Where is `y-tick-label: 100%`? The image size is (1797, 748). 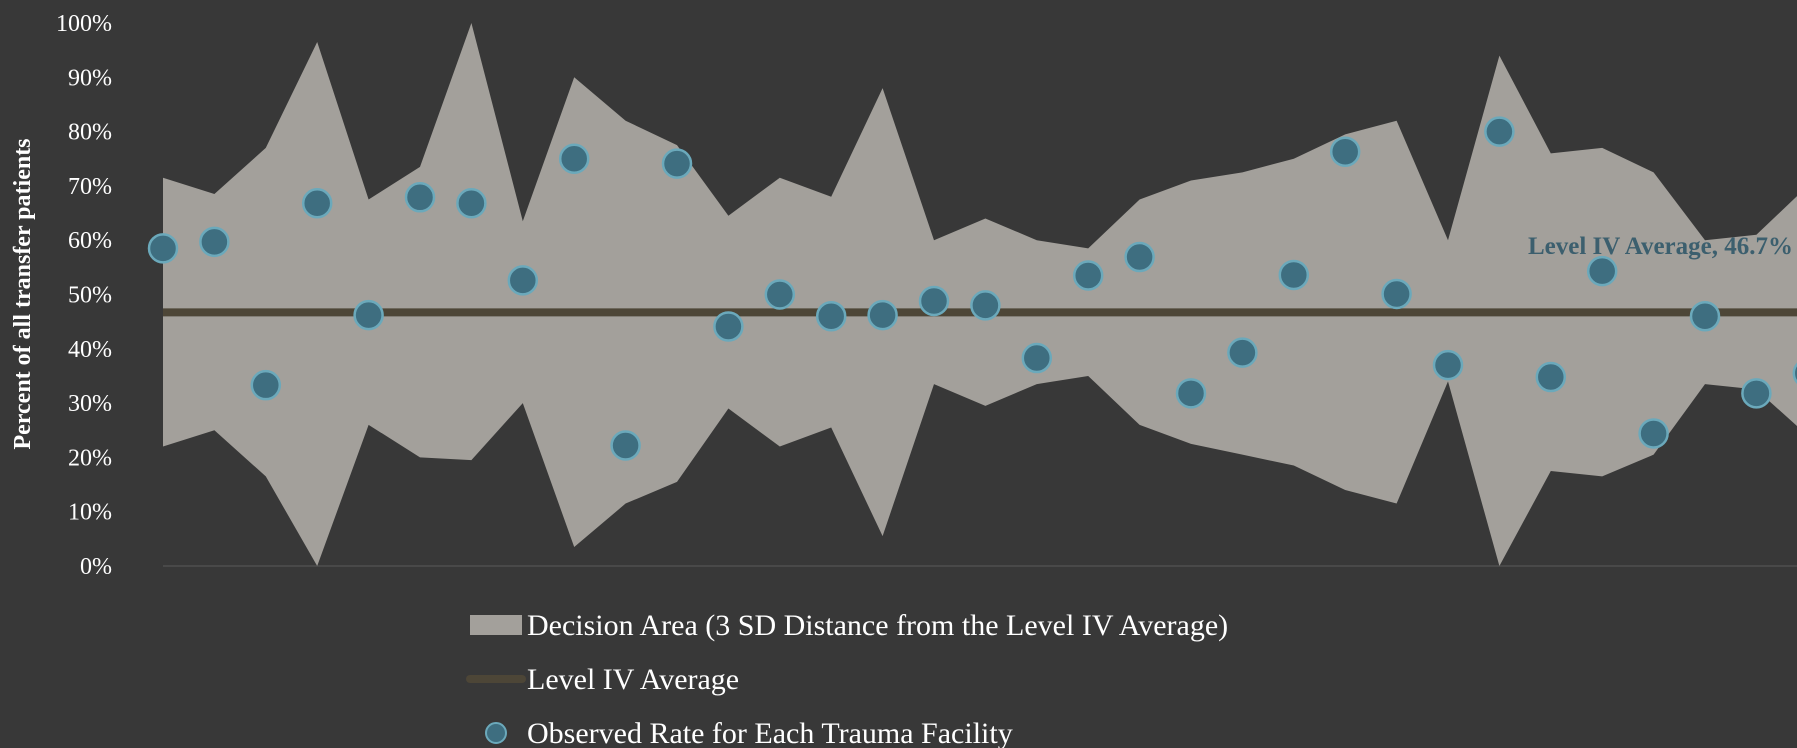 y-tick-label: 100% is located at coordinates (84, 24).